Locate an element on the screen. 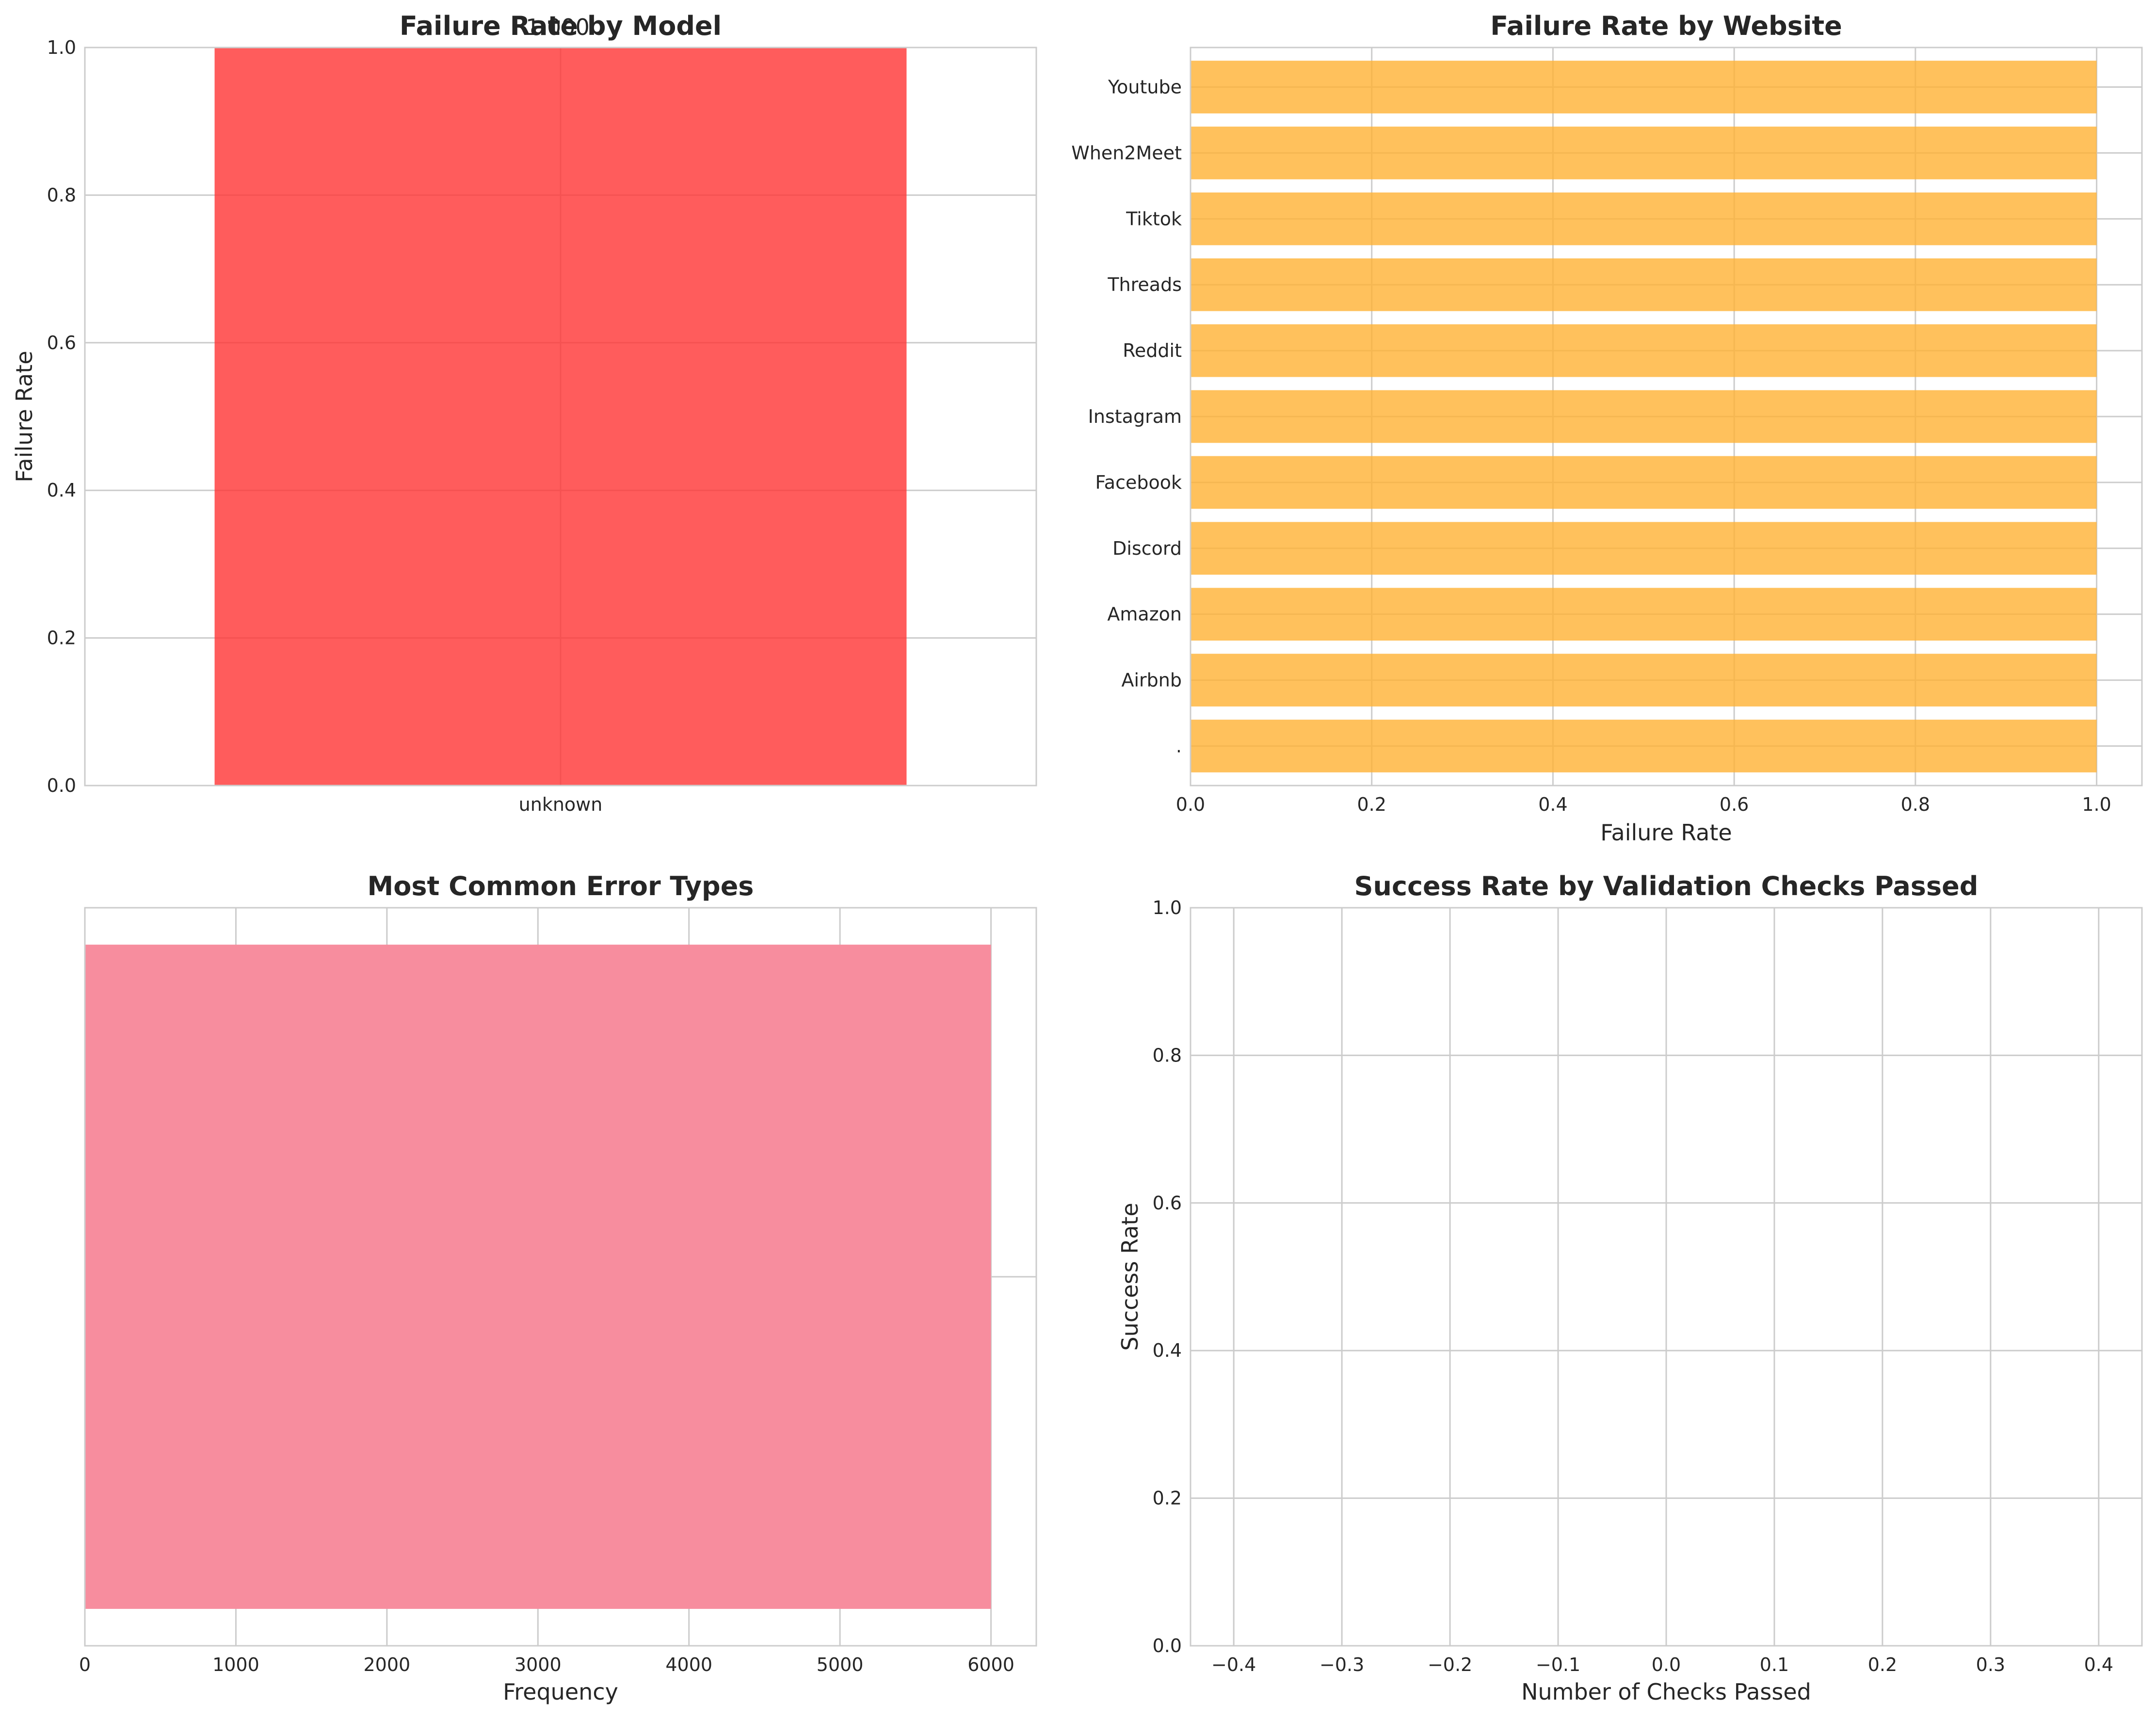 The height and width of the screenshot is (1719, 2156). y-tick-label: Amazon is located at coordinates (1144, 614).